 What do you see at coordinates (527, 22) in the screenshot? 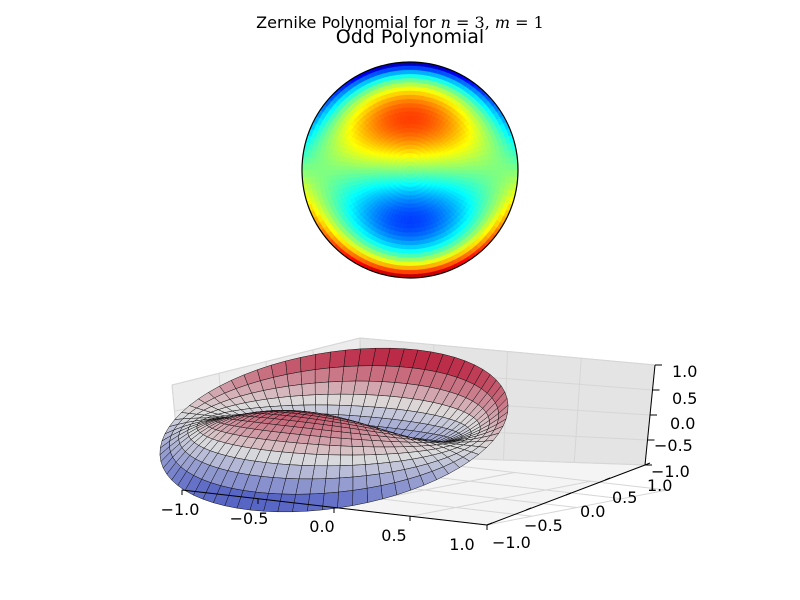
I see `suptitle-eq2: = 1` at bounding box center [527, 22].